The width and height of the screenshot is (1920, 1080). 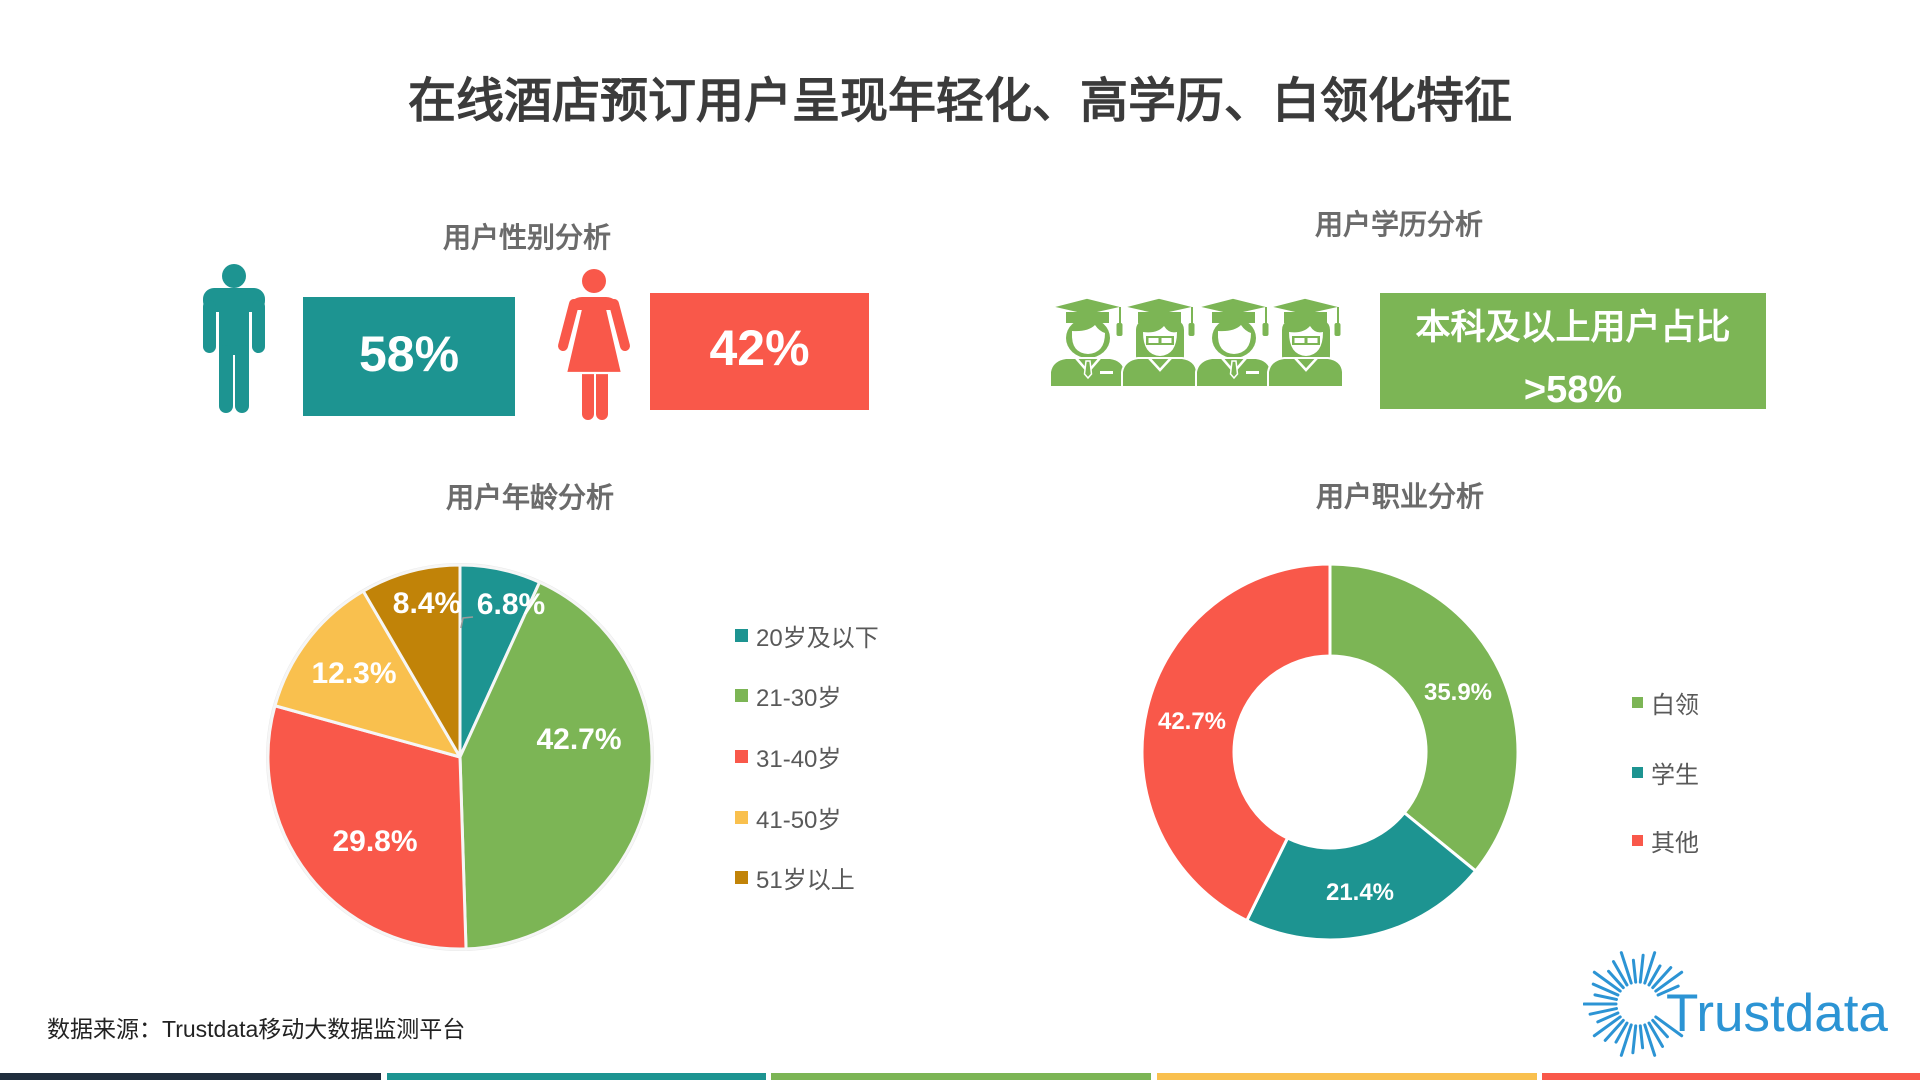 What do you see at coordinates (817, 638) in the screenshot?
I see `legend-label: 20岁及以下` at bounding box center [817, 638].